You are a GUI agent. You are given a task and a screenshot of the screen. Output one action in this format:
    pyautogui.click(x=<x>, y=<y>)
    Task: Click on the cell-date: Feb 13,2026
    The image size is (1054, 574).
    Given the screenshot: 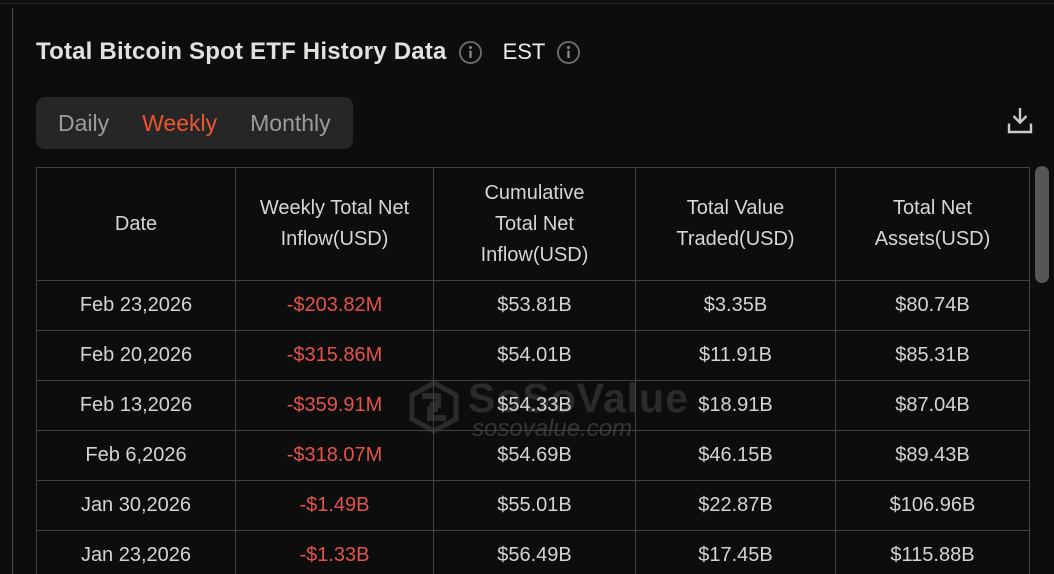 What is the action you would take?
    pyautogui.click(x=136, y=405)
    